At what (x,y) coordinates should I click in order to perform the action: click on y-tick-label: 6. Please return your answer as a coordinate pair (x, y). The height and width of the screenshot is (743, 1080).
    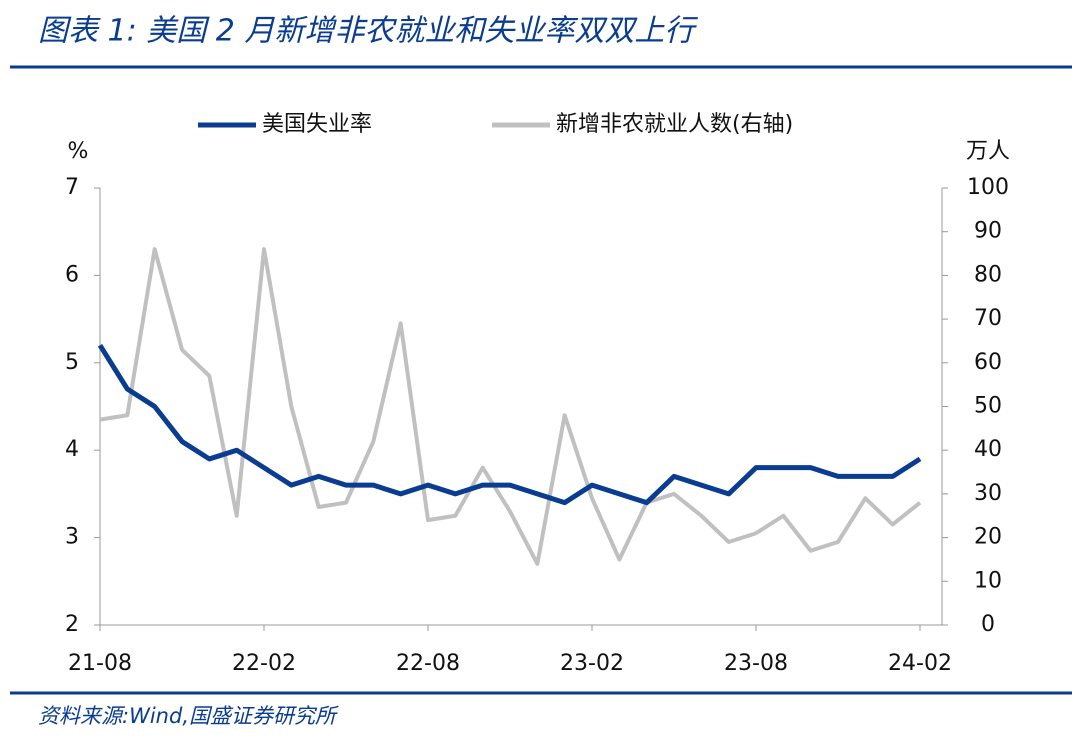
    Looking at the image, I should click on (72, 274).